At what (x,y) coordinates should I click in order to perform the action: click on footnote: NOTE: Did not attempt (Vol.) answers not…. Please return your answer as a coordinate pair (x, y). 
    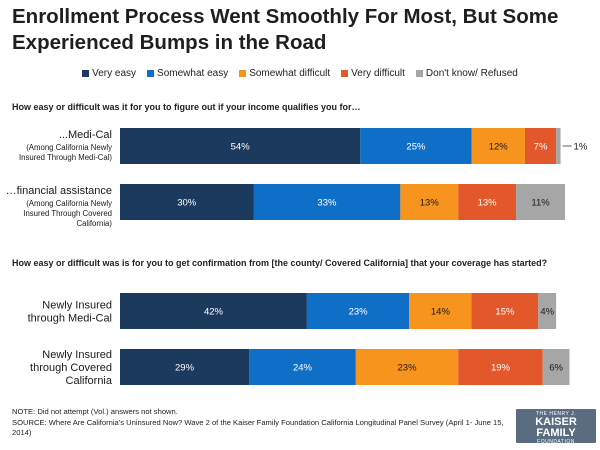
    Looking at the image, I should click on (258, 423).